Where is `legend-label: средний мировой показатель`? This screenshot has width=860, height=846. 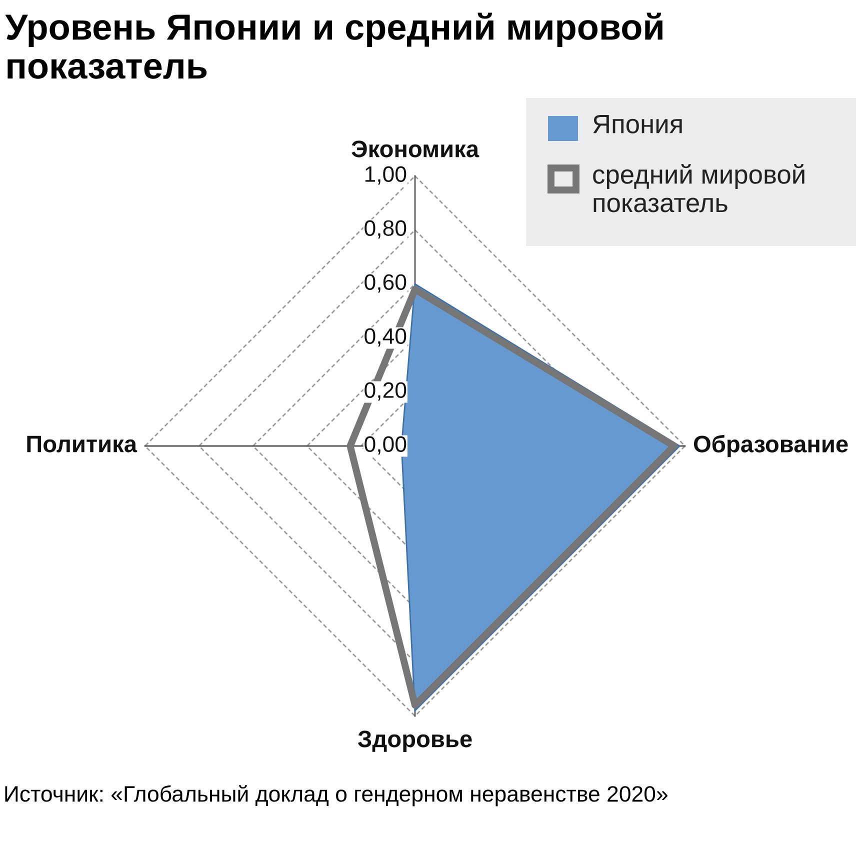 legend-label: средний мировой показатель is located at coordinates (698, 188).